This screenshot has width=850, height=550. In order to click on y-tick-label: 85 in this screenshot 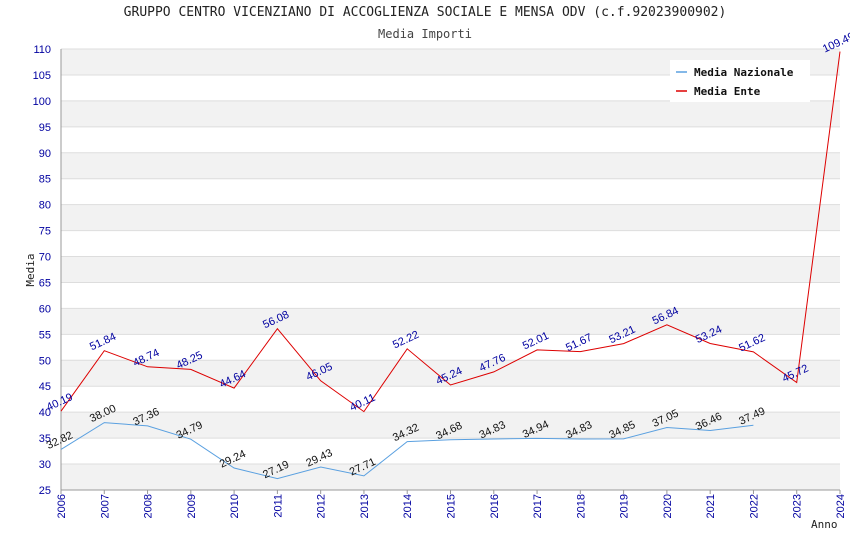, I will do `click(45, 180)`.